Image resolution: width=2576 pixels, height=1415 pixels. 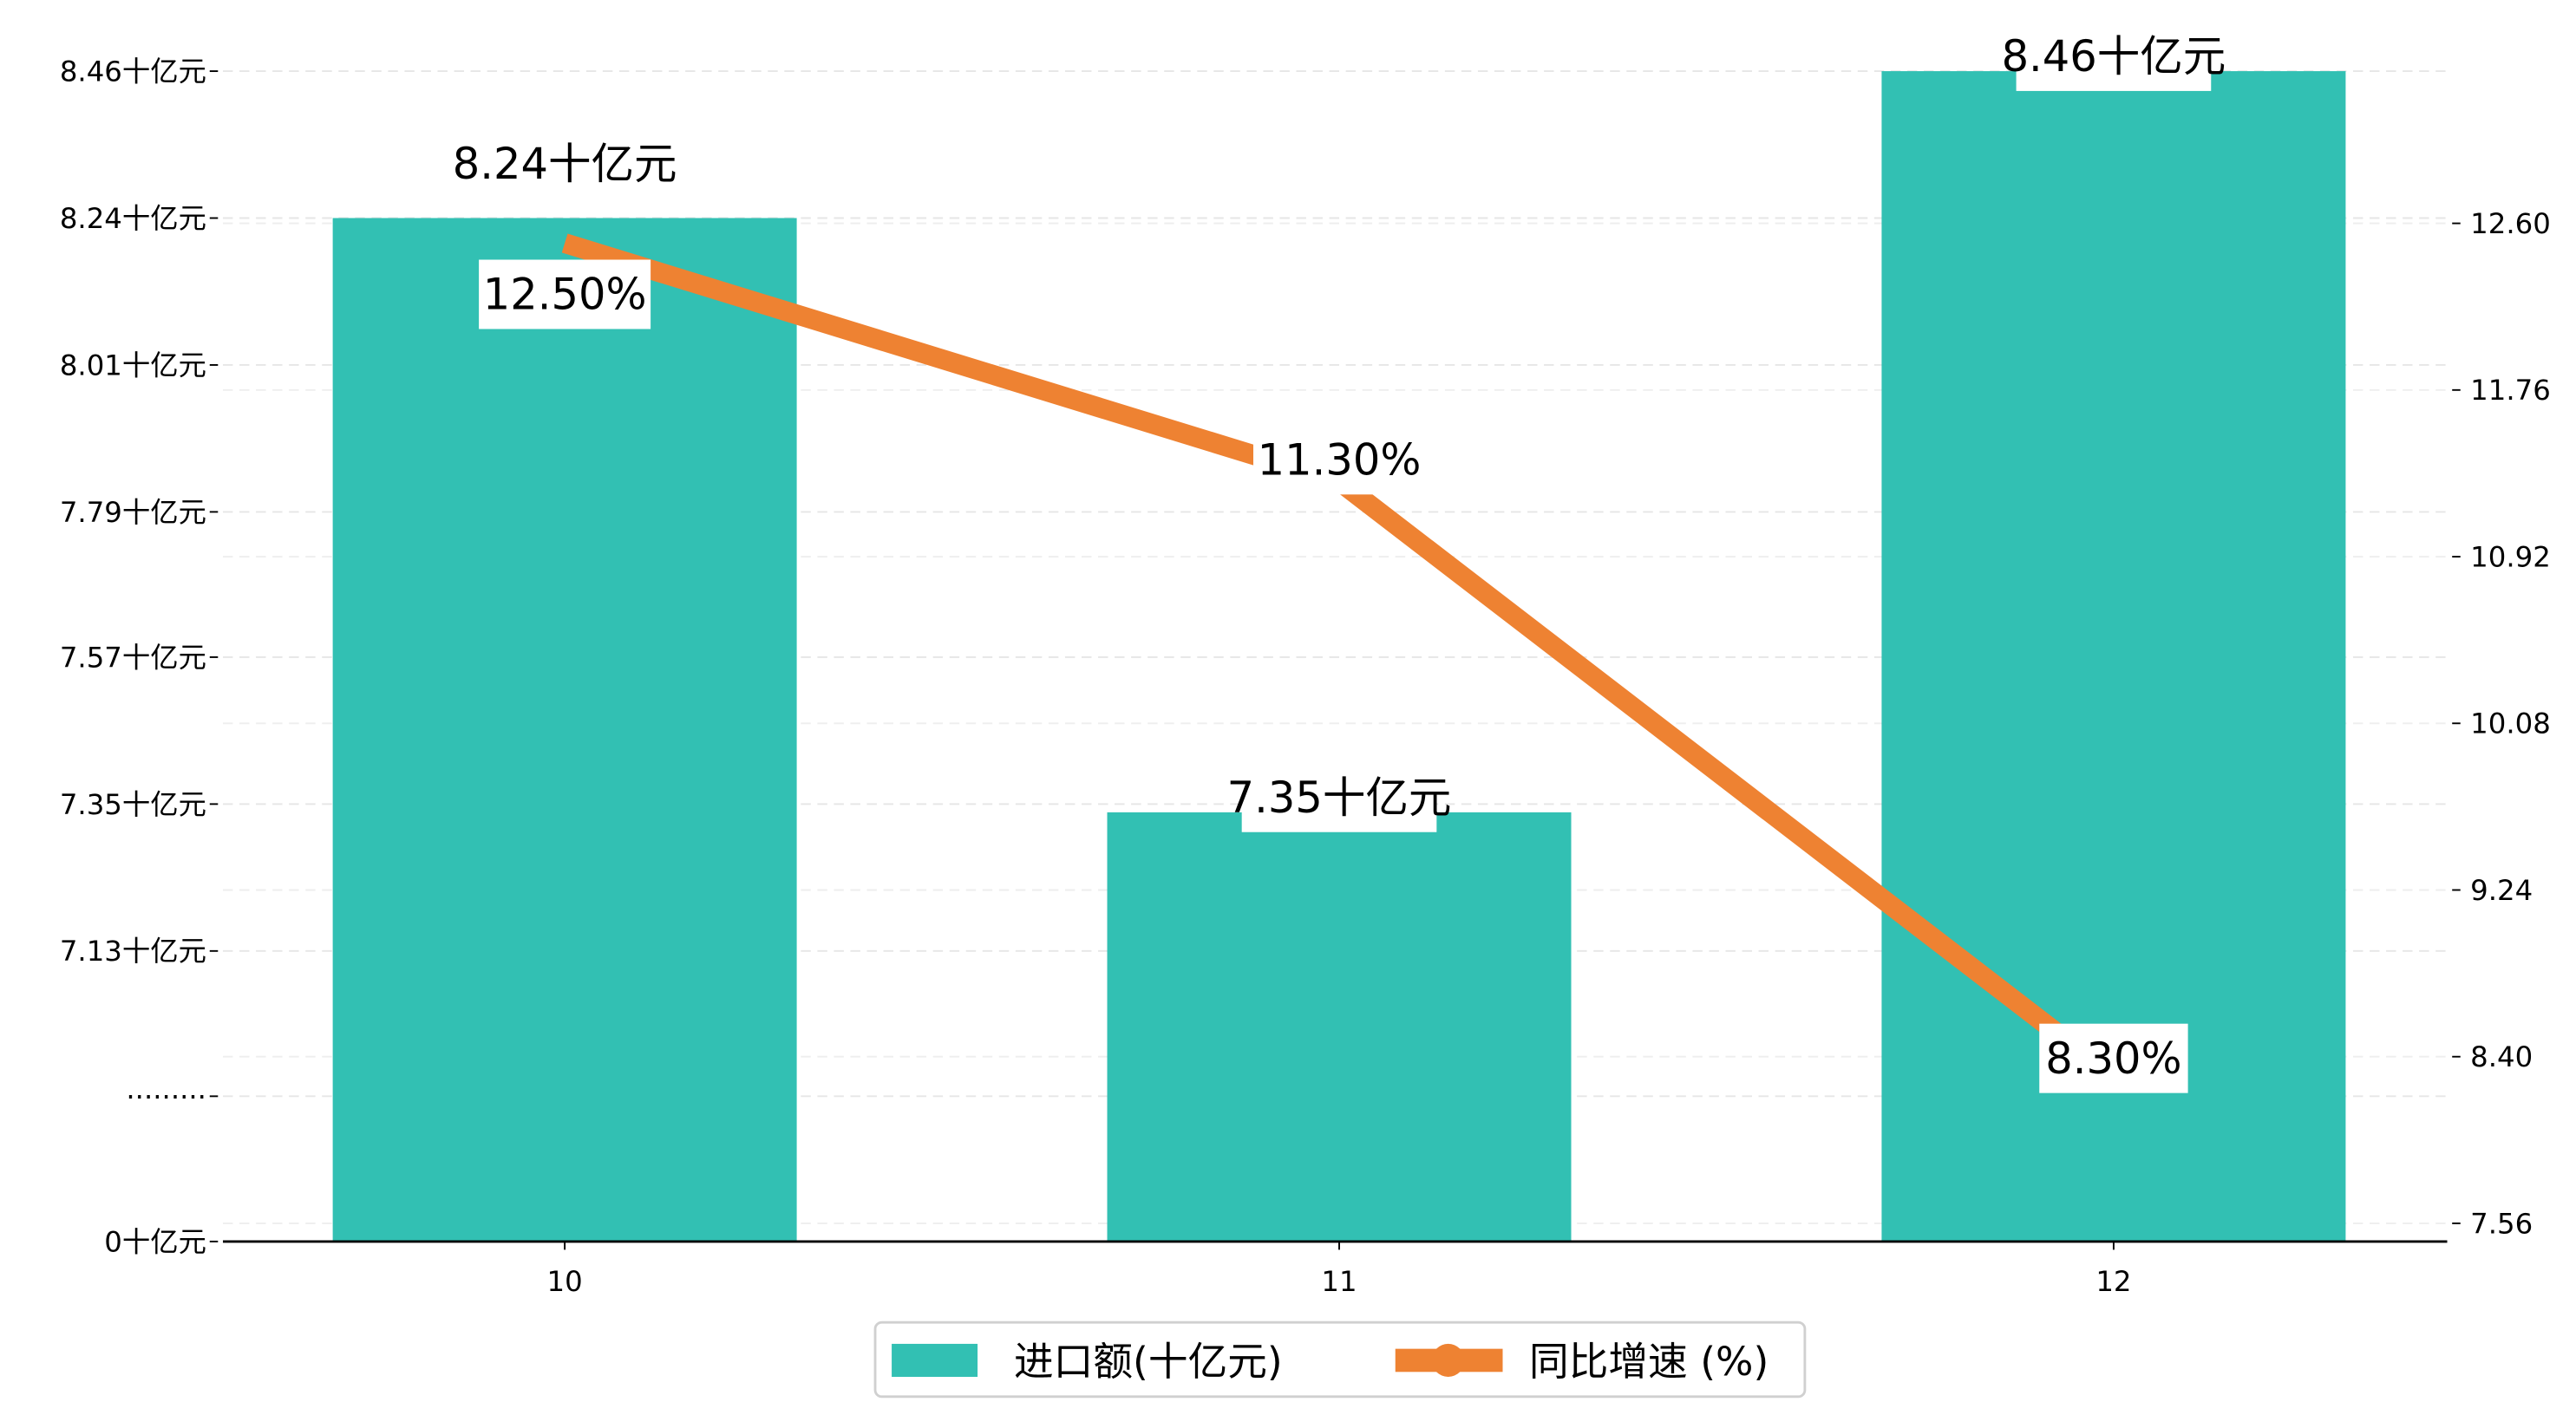 What do you see at coordinates (2510, 223) in the screenshot?
I see `right-tick-label: 12.60` at bounding box center [2510, 223].